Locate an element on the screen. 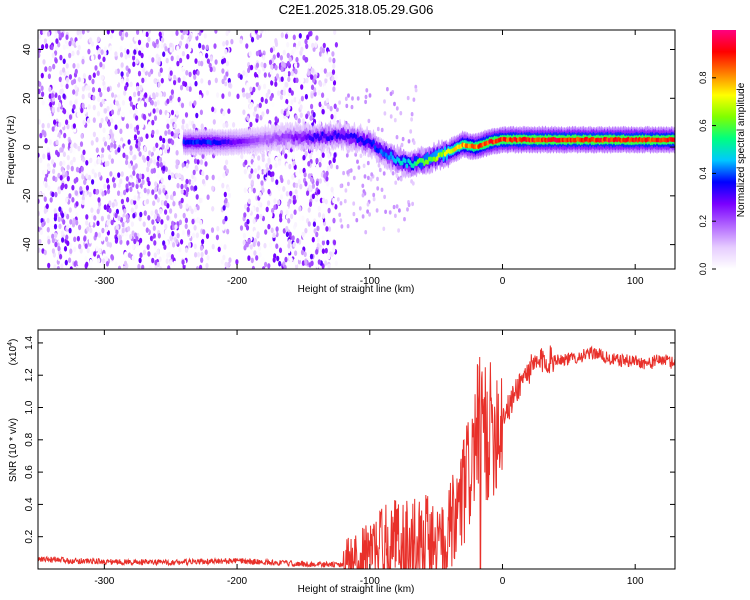 The height and width of the screenshot is (600, 750). heatmap-ridge-cell is located at coordinates (373, 142).